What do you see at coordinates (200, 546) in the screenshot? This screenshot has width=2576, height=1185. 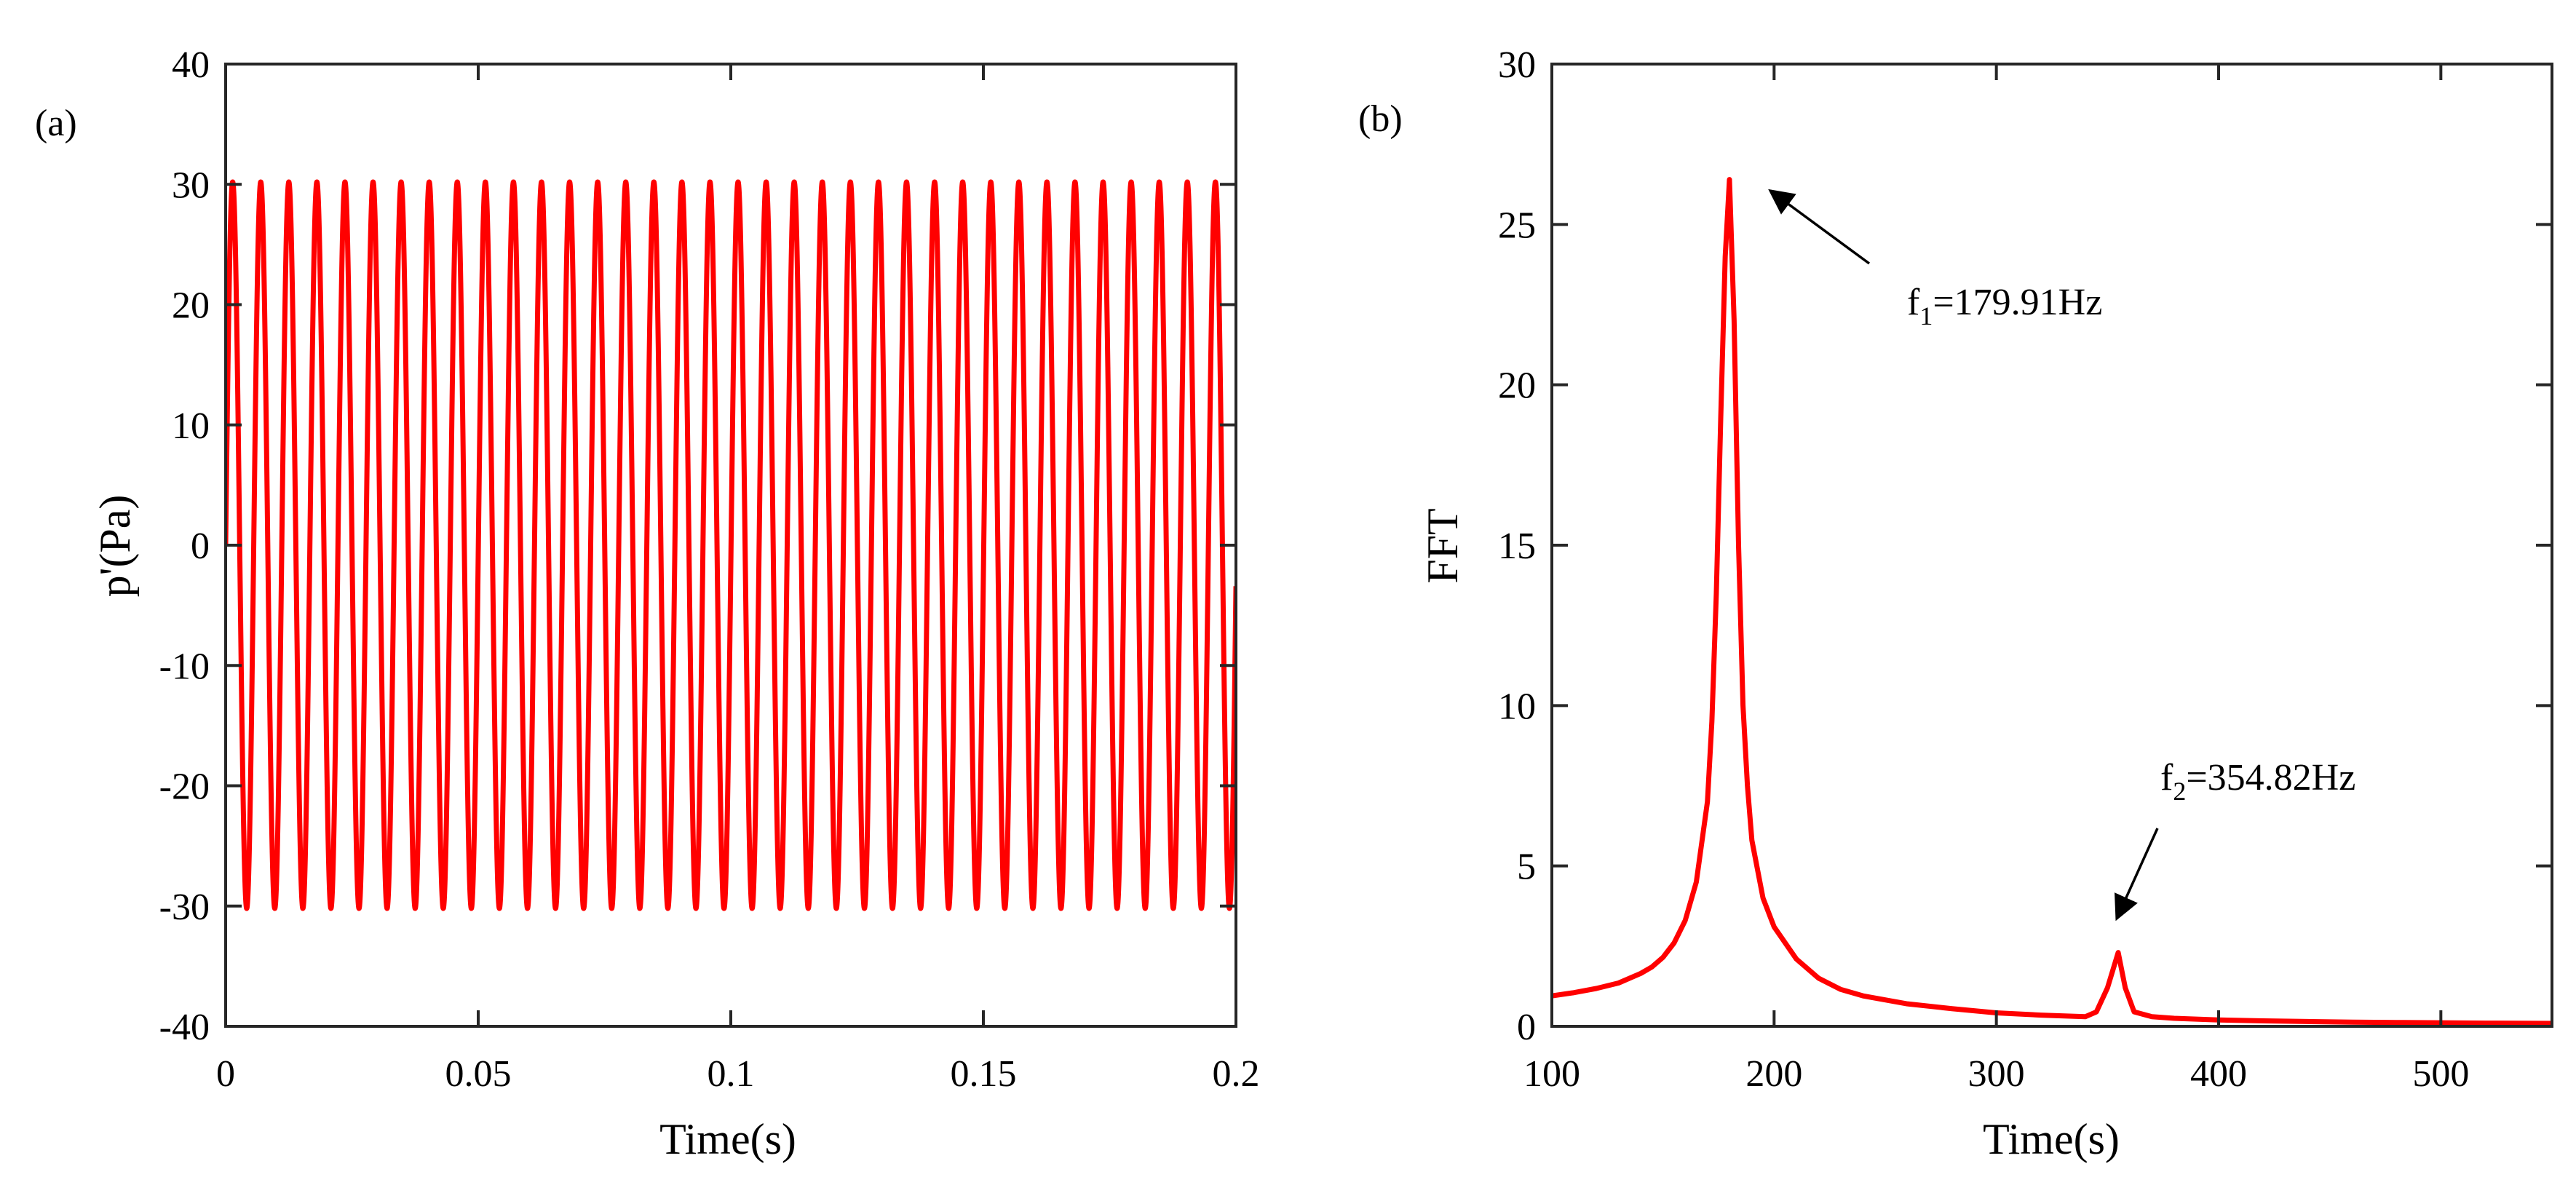 I see `panel-a-y-tick-label: 0` at bounding box center [200, 546].